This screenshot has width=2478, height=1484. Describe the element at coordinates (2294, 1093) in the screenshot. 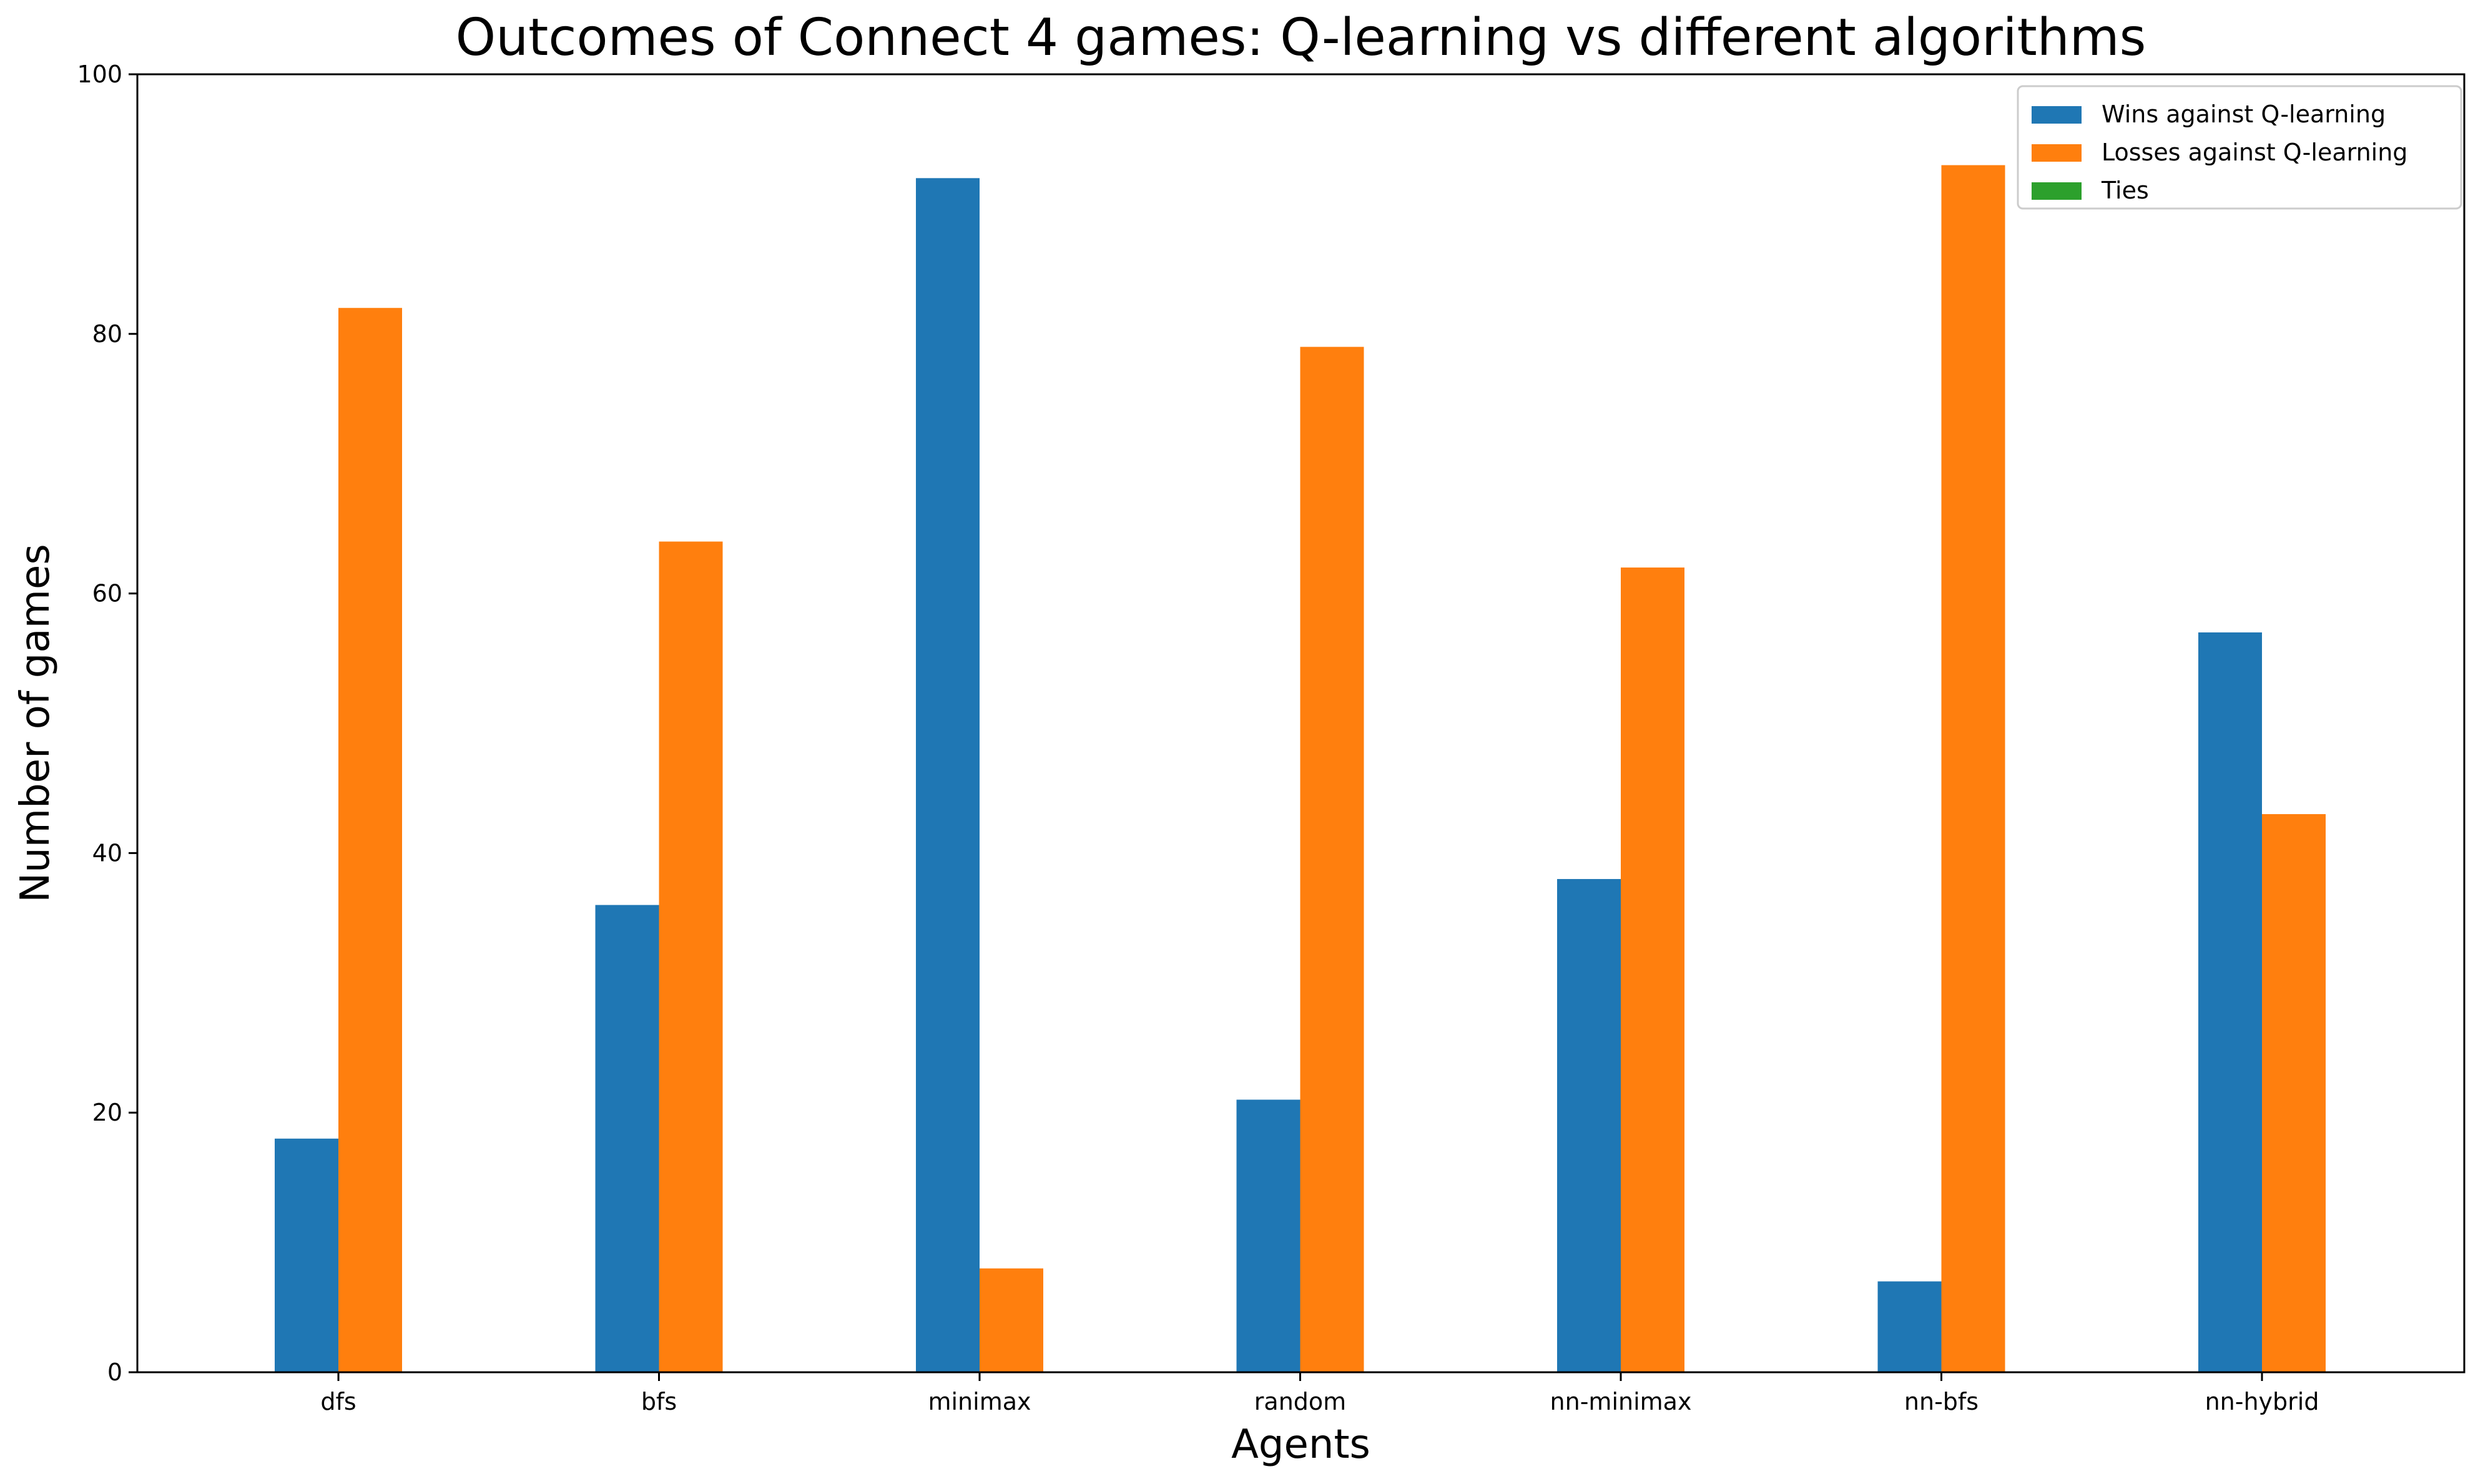

I see `bar-nn-hybrid-losses-against-q-learning` at that location.